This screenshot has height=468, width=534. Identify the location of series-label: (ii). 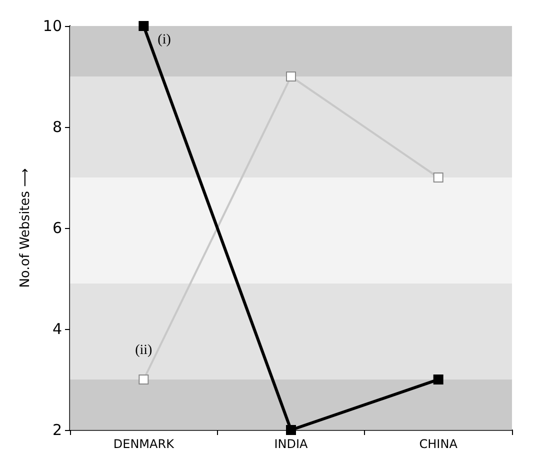
(144, 350).